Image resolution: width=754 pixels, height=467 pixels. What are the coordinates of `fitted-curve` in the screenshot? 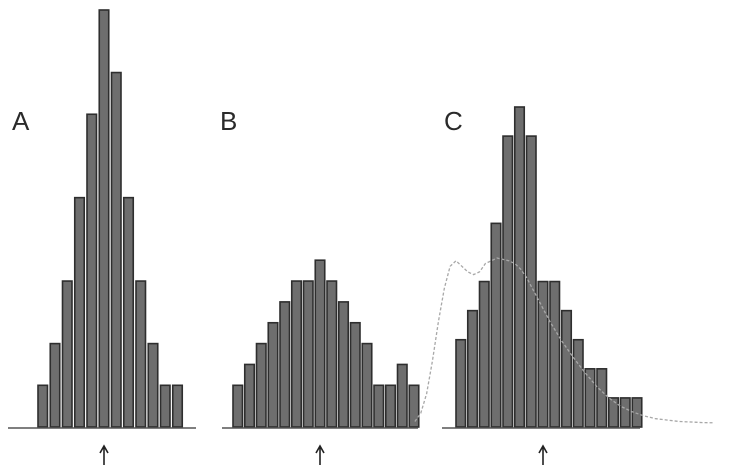 It's located at (564, 340).